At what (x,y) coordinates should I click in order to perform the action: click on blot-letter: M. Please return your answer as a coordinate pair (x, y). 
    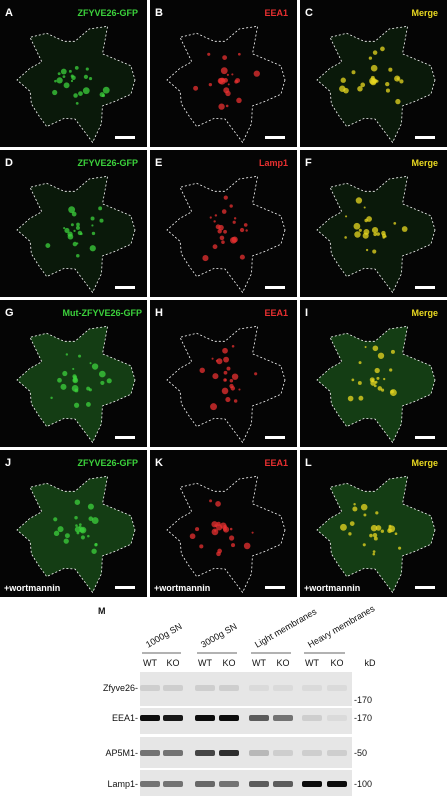
    Looking at the image, I should click on (102, 611).